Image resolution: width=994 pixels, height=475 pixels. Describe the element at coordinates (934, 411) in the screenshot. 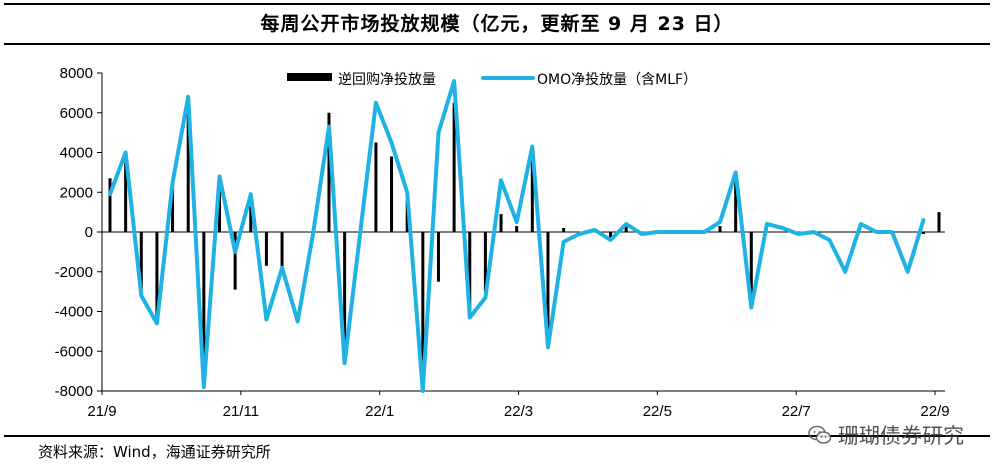

I see `x-tick-label: 22/9` at that location.